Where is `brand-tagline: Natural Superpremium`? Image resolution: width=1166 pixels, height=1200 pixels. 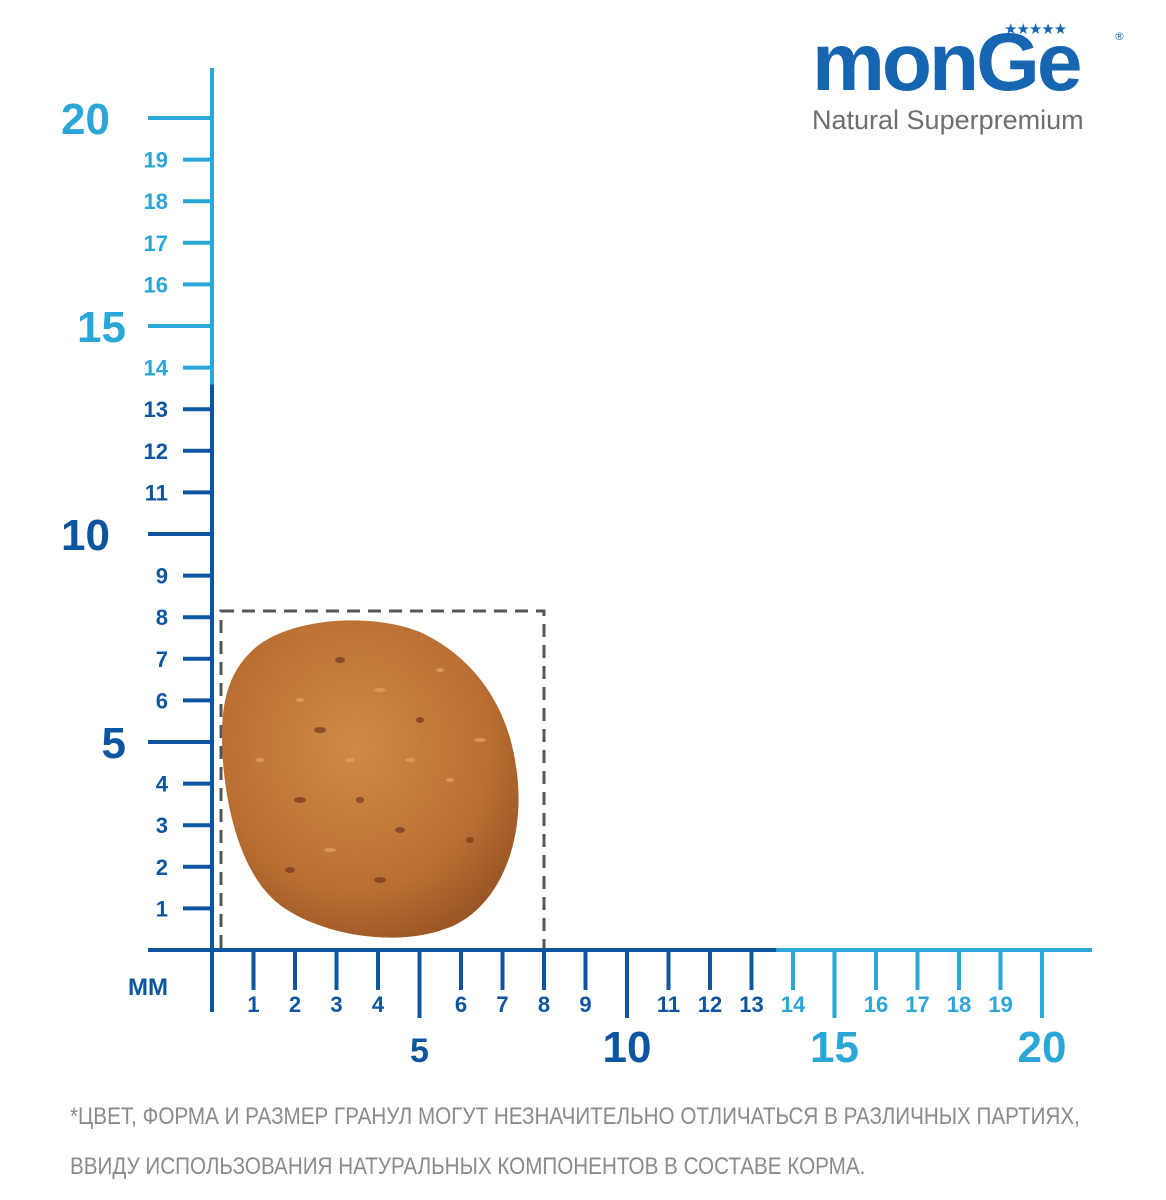 brand-tagline: Natural Superpremium is located at coordinates (948, 120).